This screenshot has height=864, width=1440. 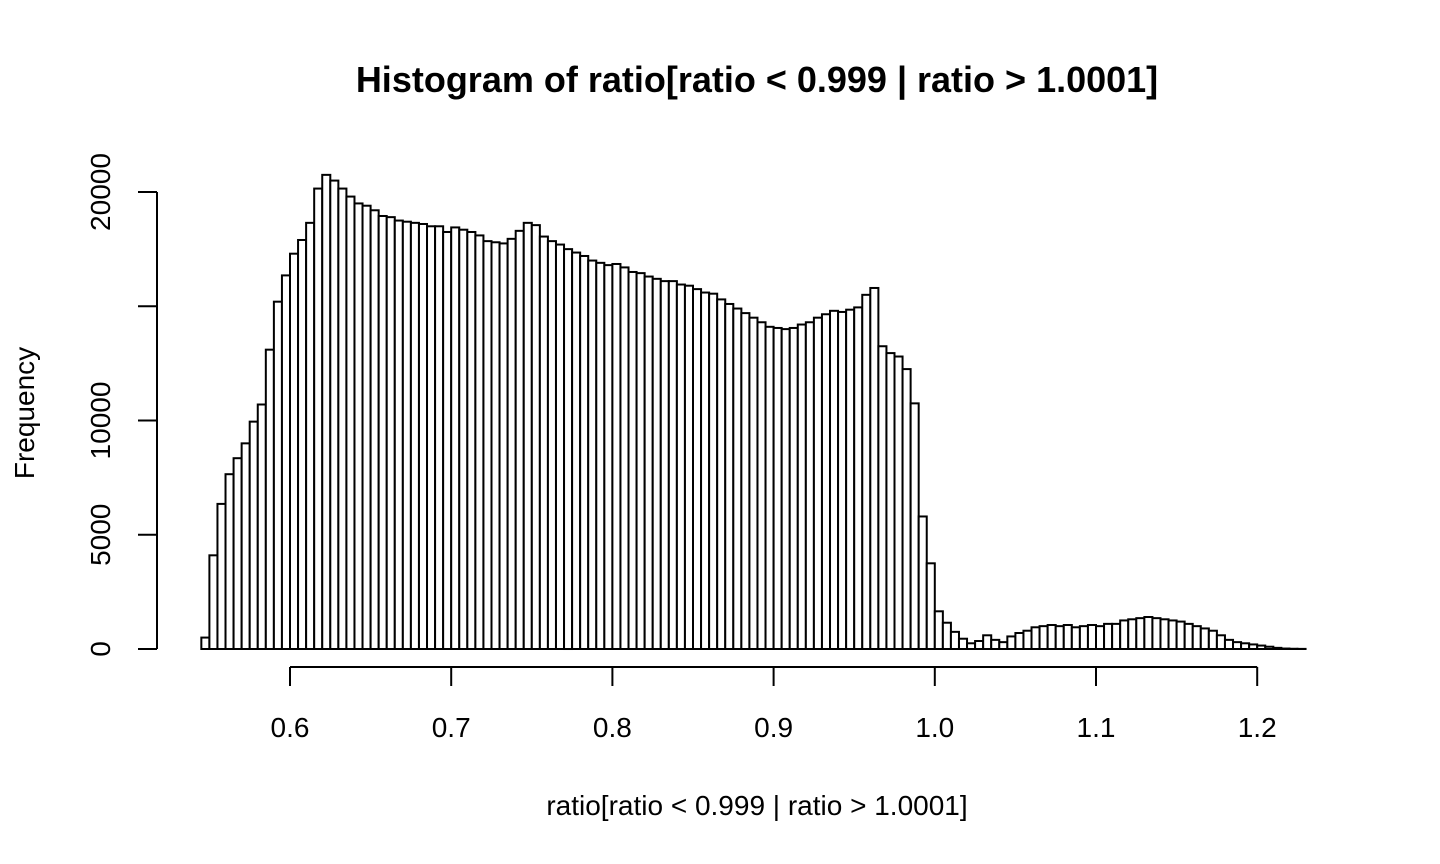 What do you see at coordinates (24, 413) in the screenshot?
I see `y-axis-label: Frequency` at bounding box center [24, 413].